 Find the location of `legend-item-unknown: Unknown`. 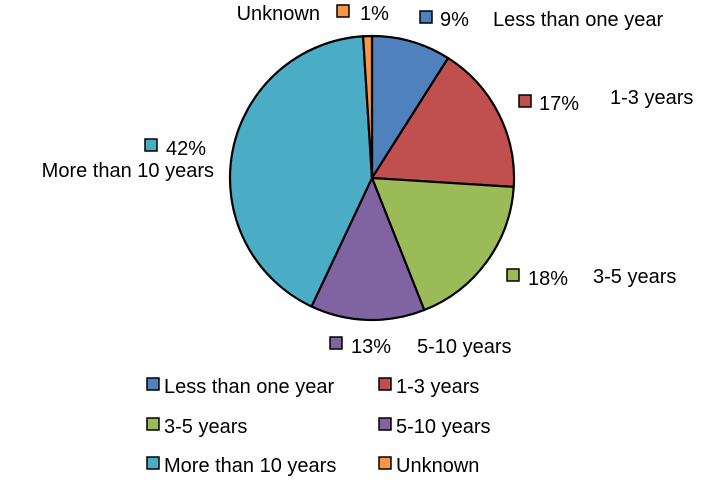

legend-item-unknown: Unknown is located at coordinates (428, 466).